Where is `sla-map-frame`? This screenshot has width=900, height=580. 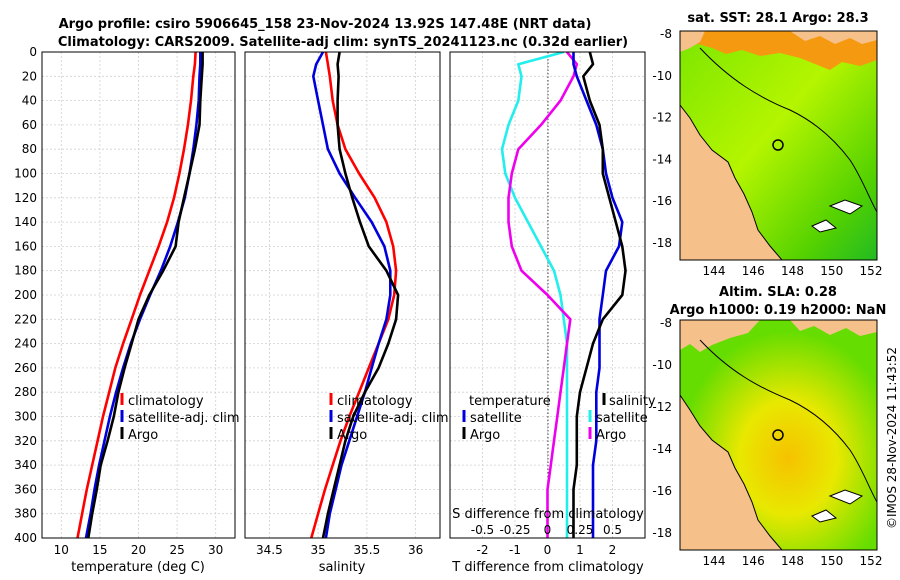 sla-map-frame is located at coordinates (778, 435).